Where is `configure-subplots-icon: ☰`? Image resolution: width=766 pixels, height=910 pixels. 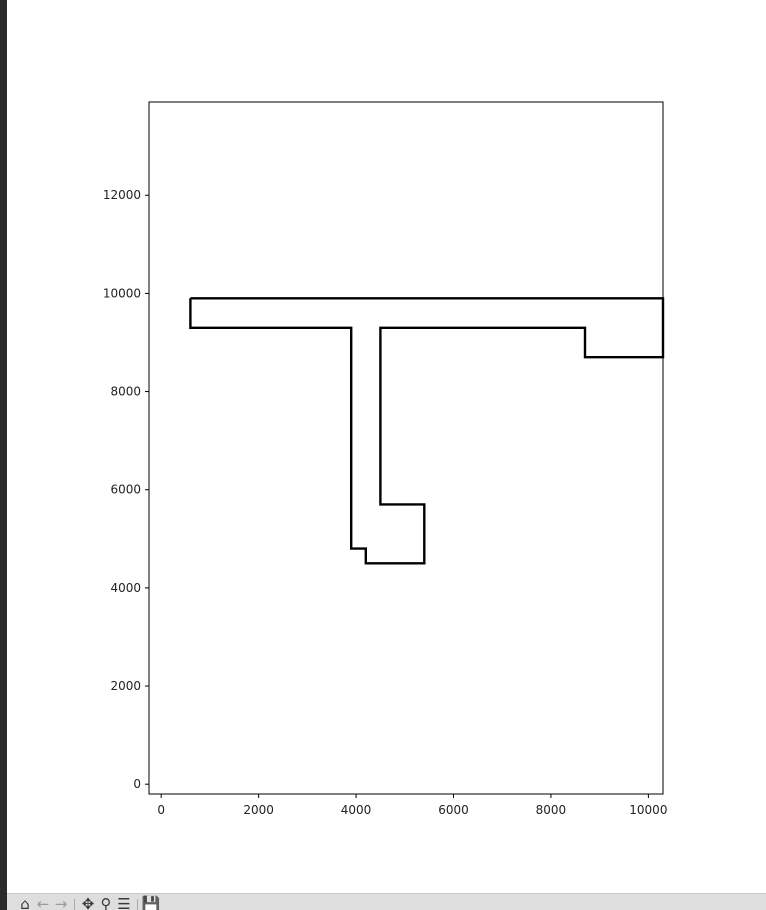
configure-subplots-icon: ☰ is located at coordinates (124, 902).